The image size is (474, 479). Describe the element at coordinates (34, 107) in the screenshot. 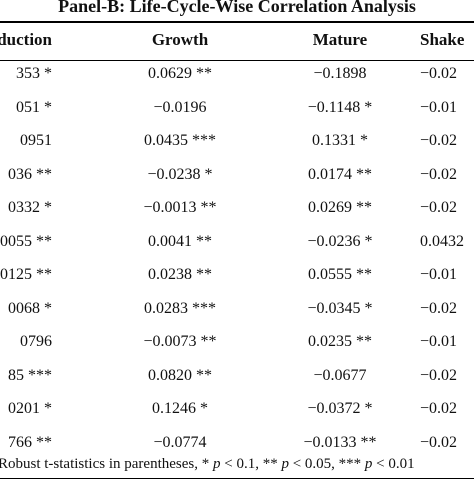

I see `cell-introduction: 051 *` at that location.